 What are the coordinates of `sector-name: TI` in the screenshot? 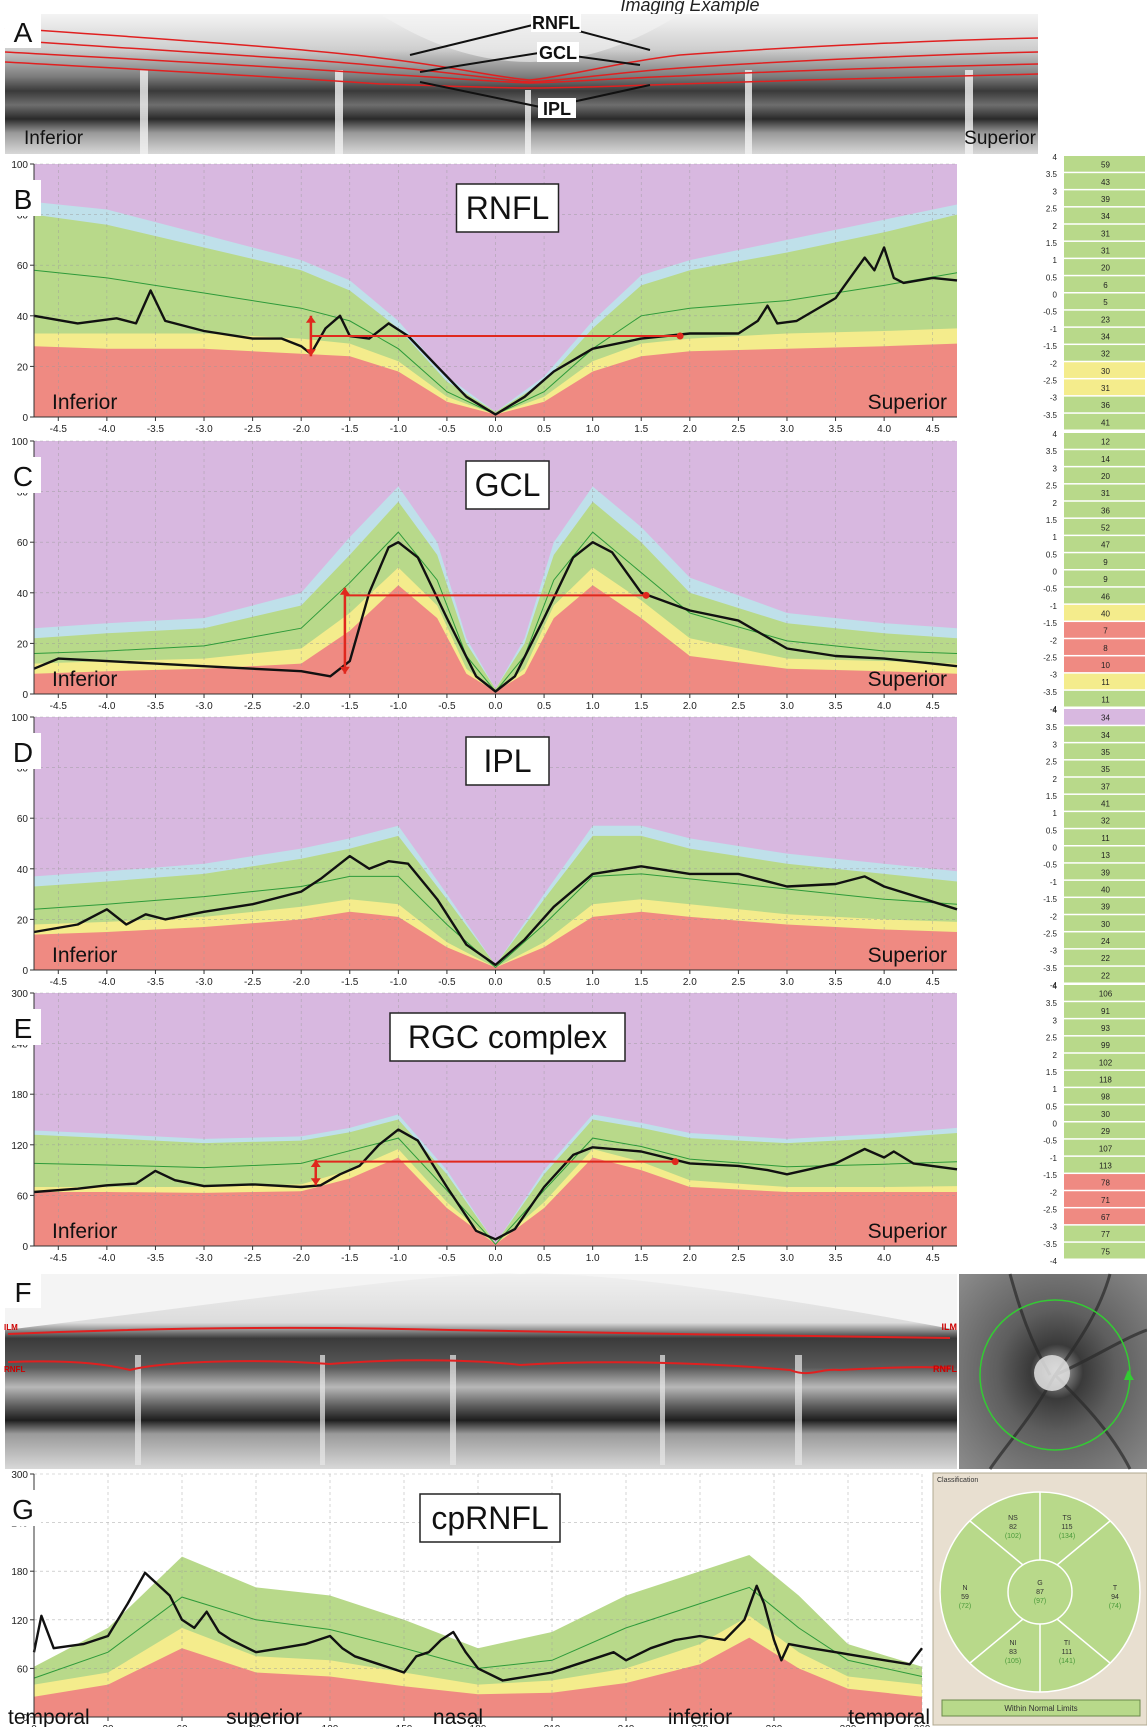 It's located at (1067, 1643).